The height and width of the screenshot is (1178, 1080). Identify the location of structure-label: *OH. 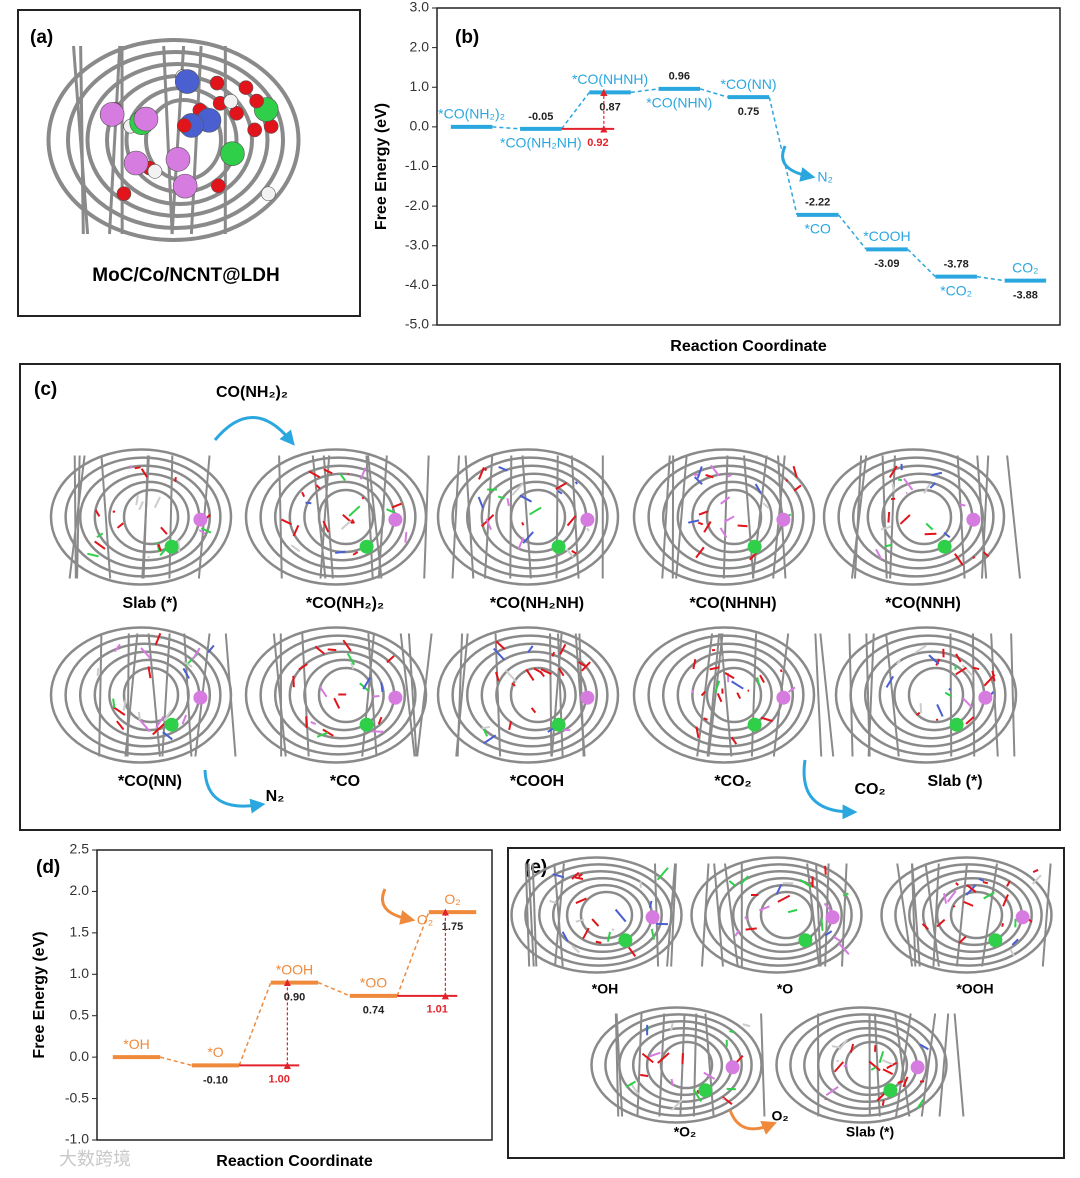
(605, 989).